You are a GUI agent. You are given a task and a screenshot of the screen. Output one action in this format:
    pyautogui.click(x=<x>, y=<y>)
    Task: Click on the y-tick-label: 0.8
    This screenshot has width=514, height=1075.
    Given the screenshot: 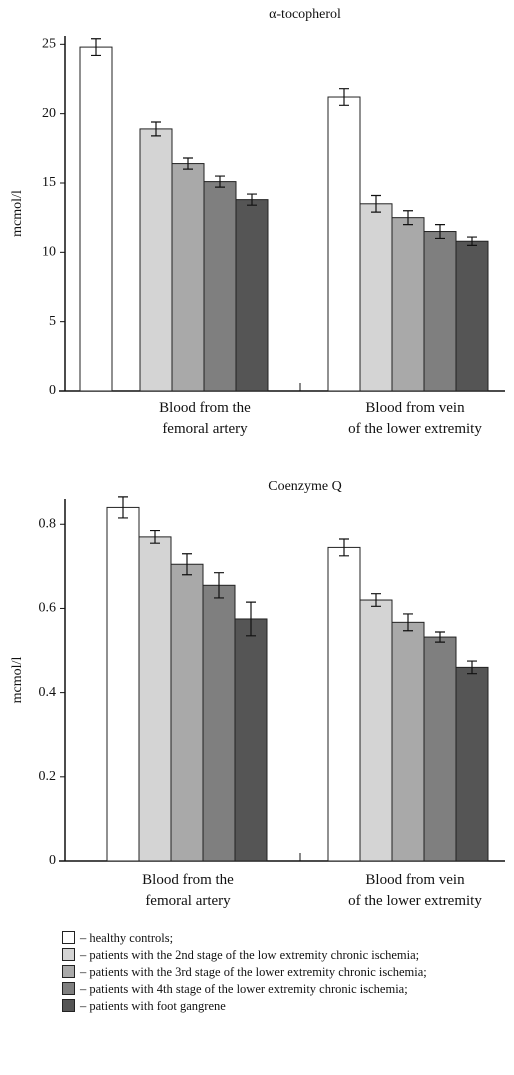 What is the action you would take?
    pyautogui.click(x=48, y=523)
    